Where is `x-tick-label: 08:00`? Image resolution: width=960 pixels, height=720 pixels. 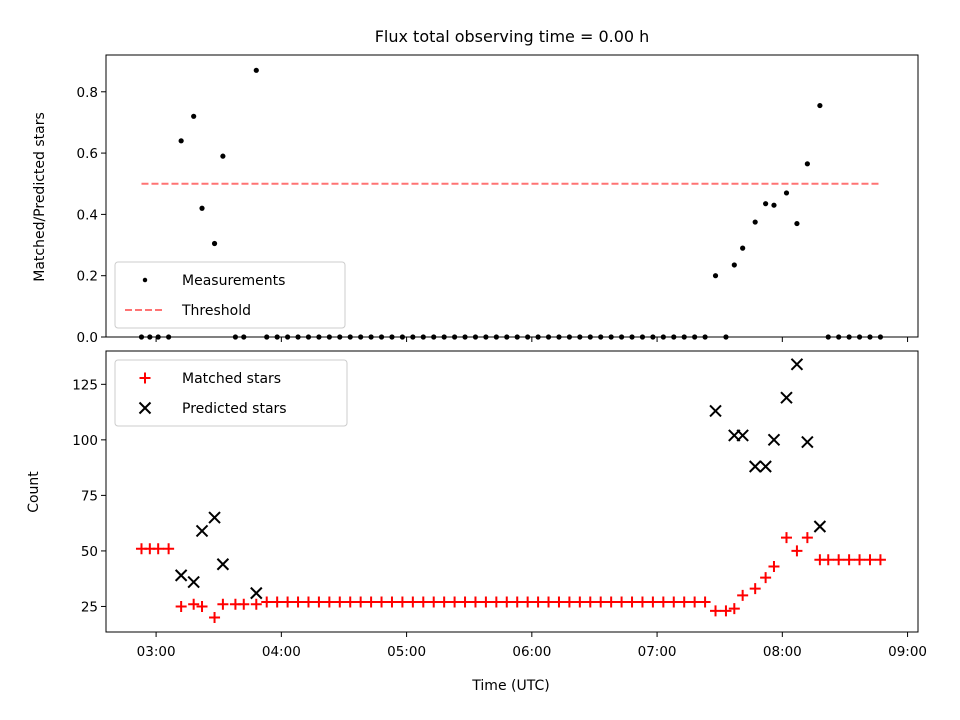
x-tick-label: 08:00 is located at coordinates (782, 652).